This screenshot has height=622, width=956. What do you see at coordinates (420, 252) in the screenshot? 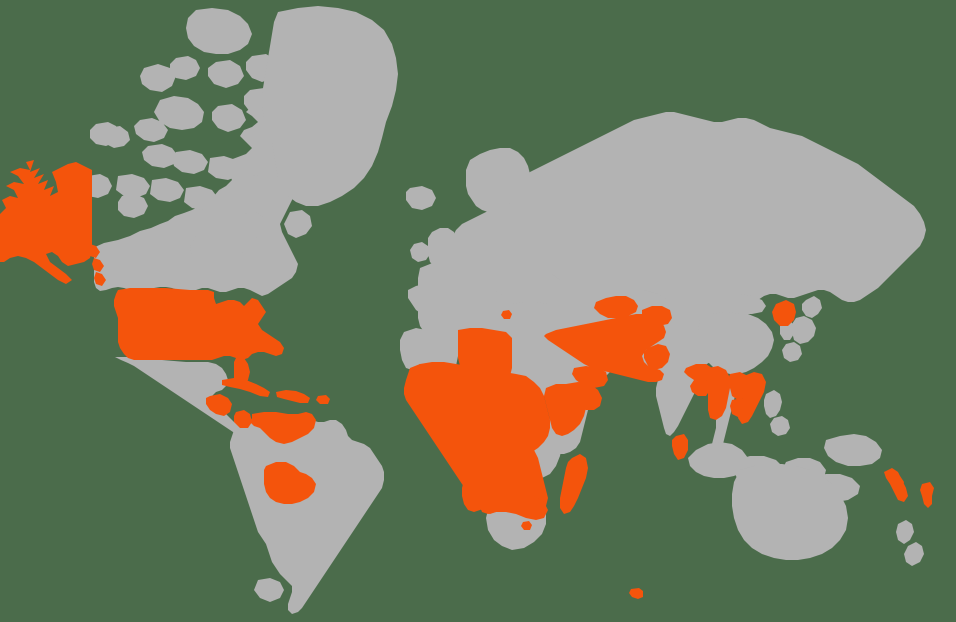
I see `region-ireland` at bounding box center [420, 252].